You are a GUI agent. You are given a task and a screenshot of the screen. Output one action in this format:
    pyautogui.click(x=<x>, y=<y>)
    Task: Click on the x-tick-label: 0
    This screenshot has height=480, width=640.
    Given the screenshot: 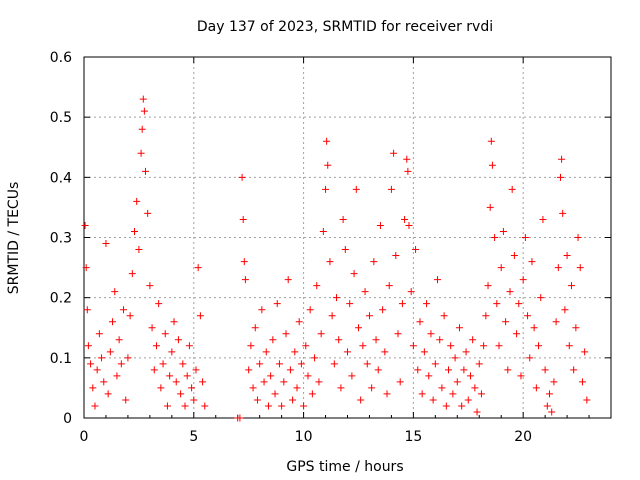 What is the action you would take?
    pyautogui.click(x=84, y=437)
    